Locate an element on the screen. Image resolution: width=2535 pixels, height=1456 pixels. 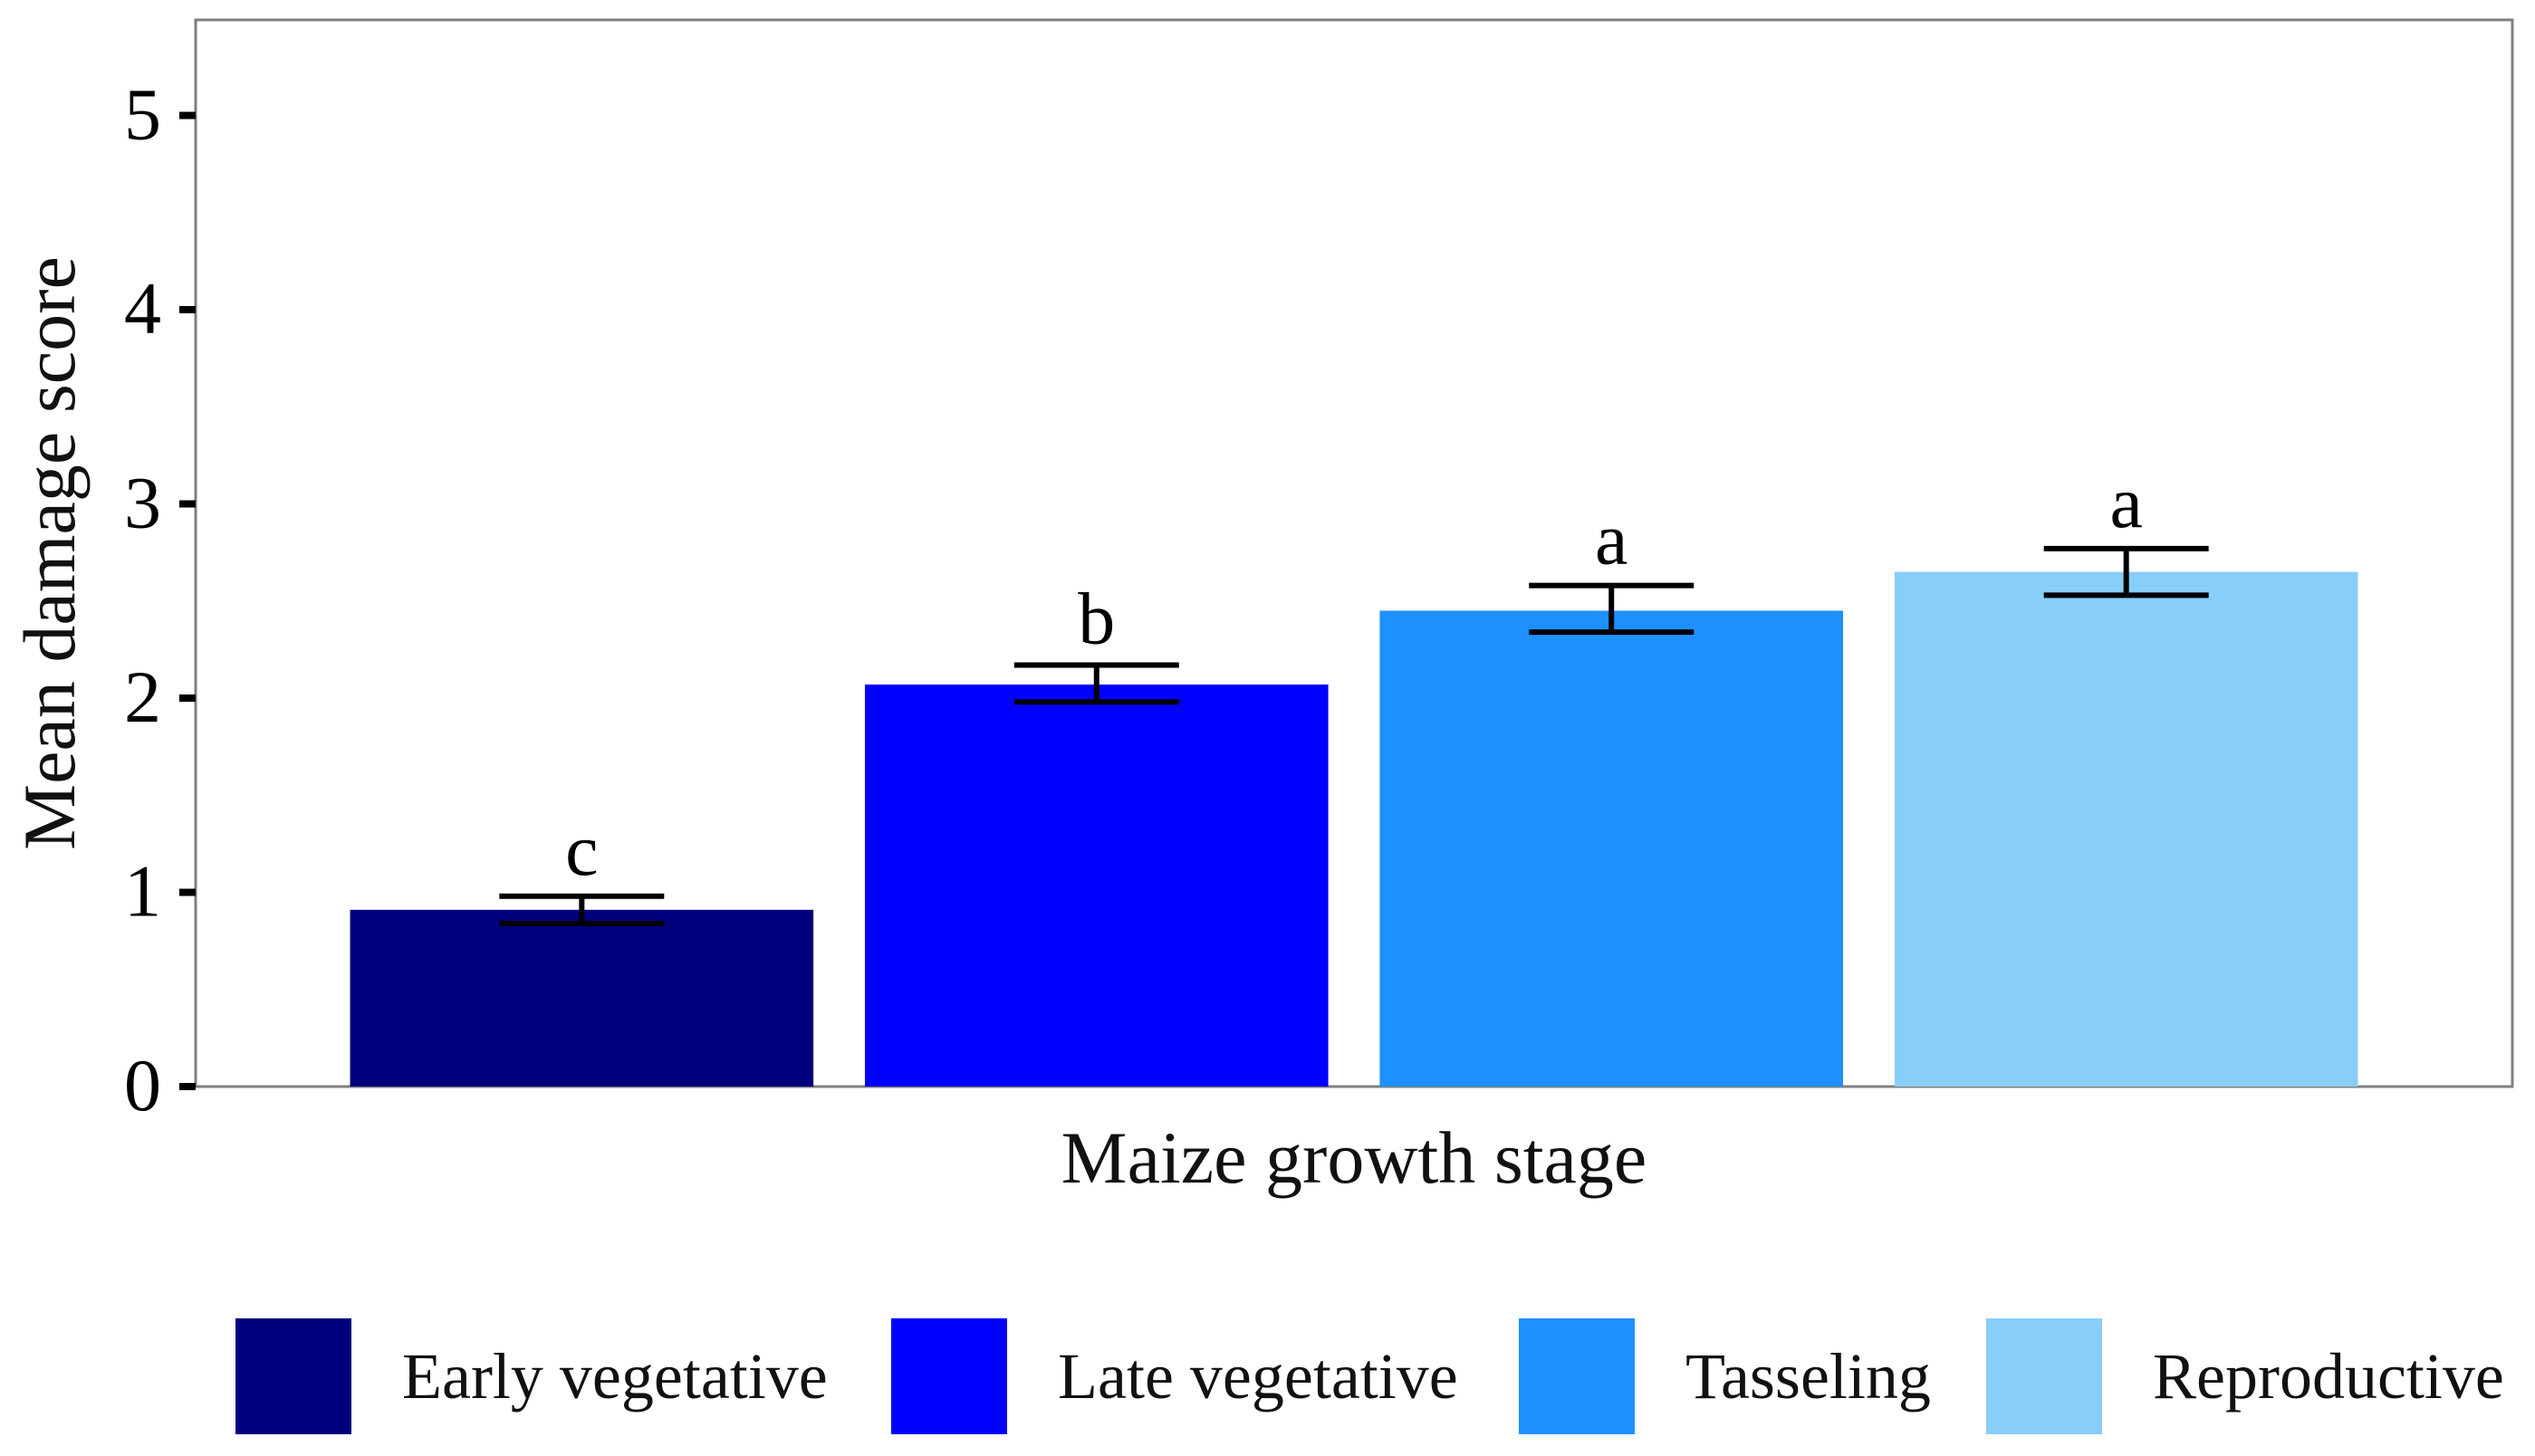
legend-item-reproductive: Reproductive is located at coordinates (2245, 1376).